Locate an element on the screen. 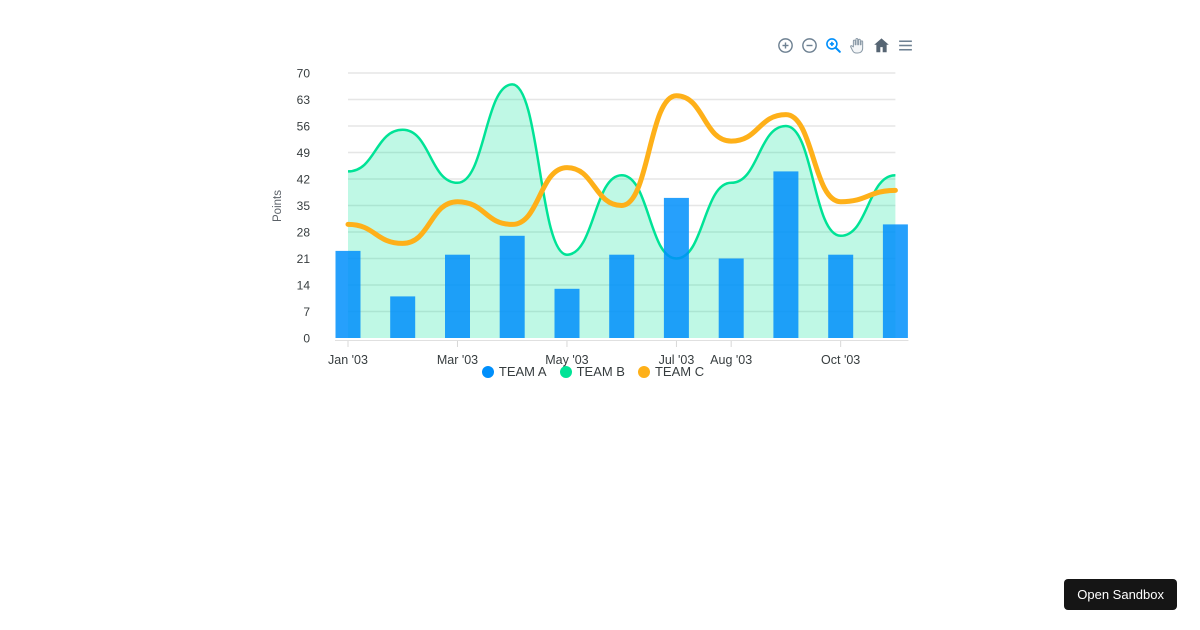 This screenshot has height=630, width=1200. legend-marker-team-a is located at coordinates (487, 371).